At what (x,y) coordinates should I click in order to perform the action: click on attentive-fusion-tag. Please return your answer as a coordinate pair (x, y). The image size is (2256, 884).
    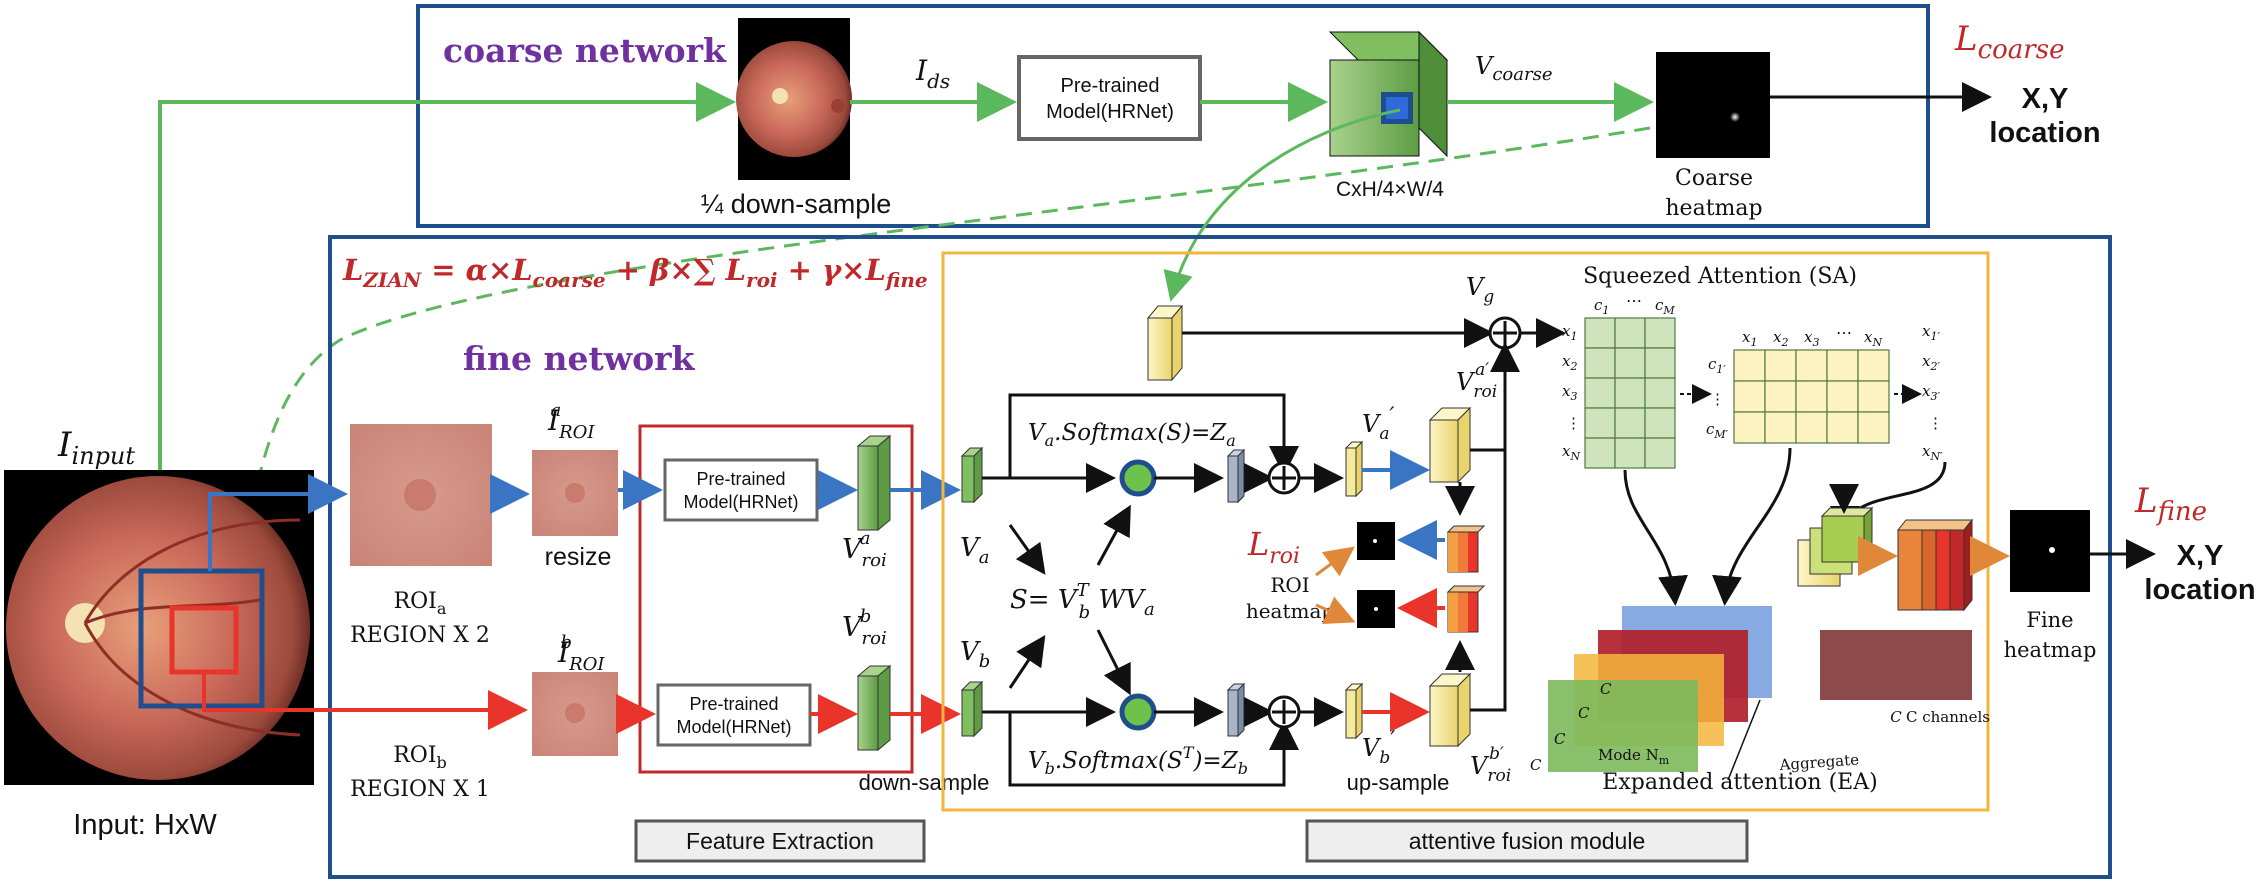
    Looking at the image, I should click on (1527, 841).